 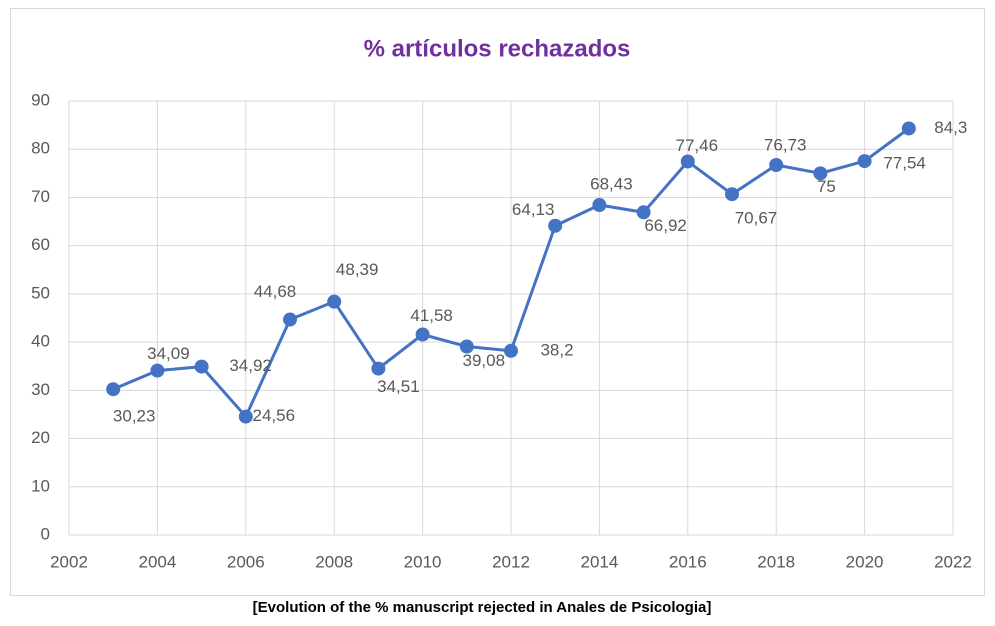 I want to click on data-label: 34,92, so click(x=250, y=365).